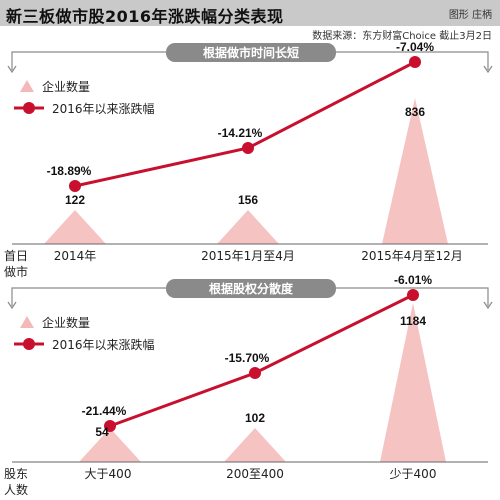 The width and height of the screenshot is (500, 500). Describe the element at coordinates (102, 432) in the screenshot. I see `count-label: 54` at that location.